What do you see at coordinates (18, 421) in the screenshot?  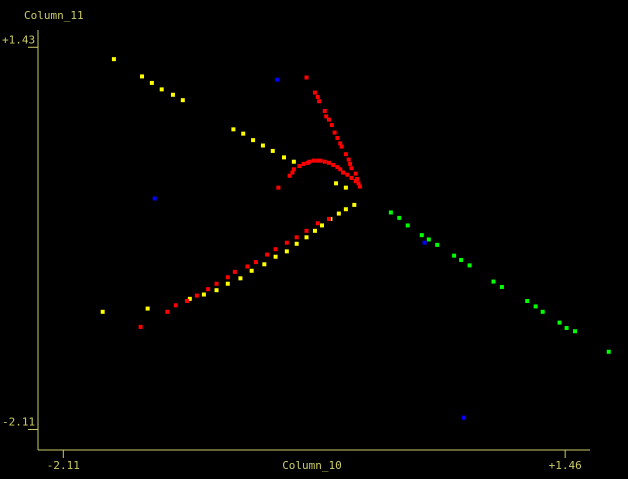 I see `y-tick-label: -2.11` at bounding box center [18, 421].